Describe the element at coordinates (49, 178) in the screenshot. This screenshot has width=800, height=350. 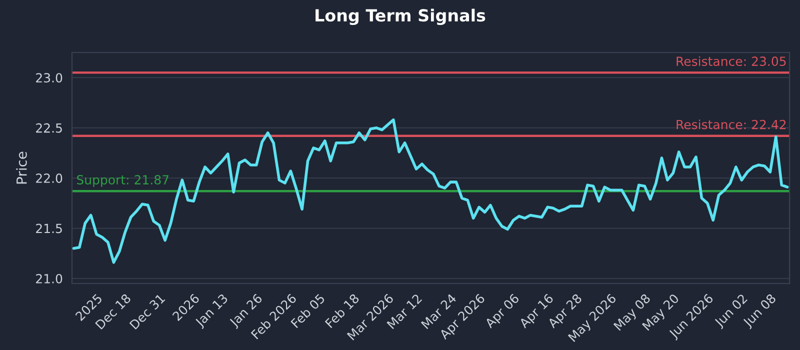
I see `y-tick-label: 22.0` at that location.